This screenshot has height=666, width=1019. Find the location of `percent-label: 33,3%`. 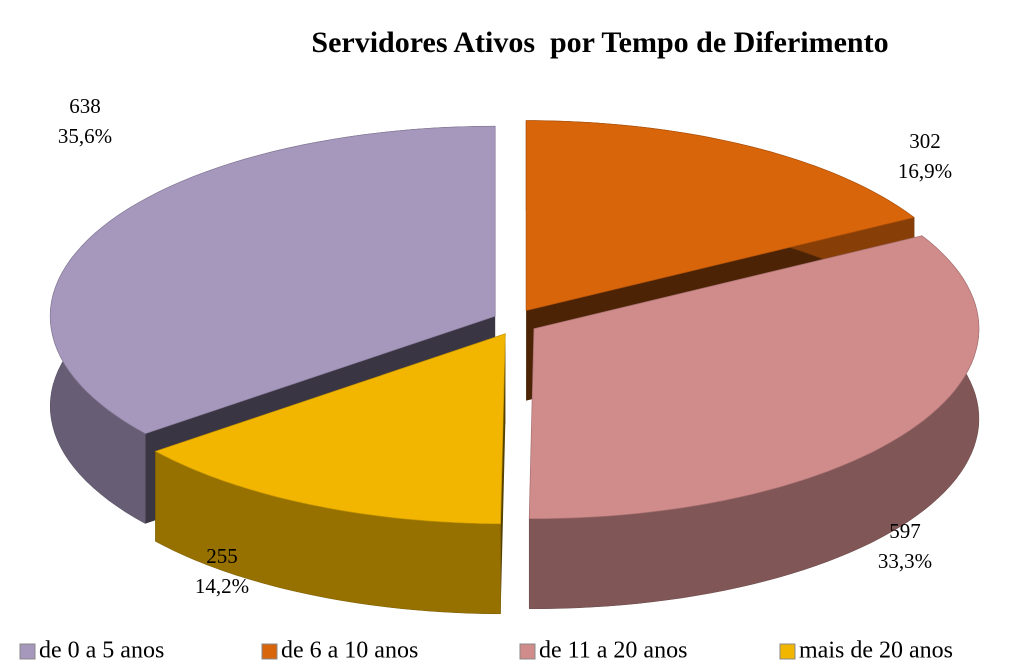

percent-label: 33,3% is located at coordinates (905, 561).